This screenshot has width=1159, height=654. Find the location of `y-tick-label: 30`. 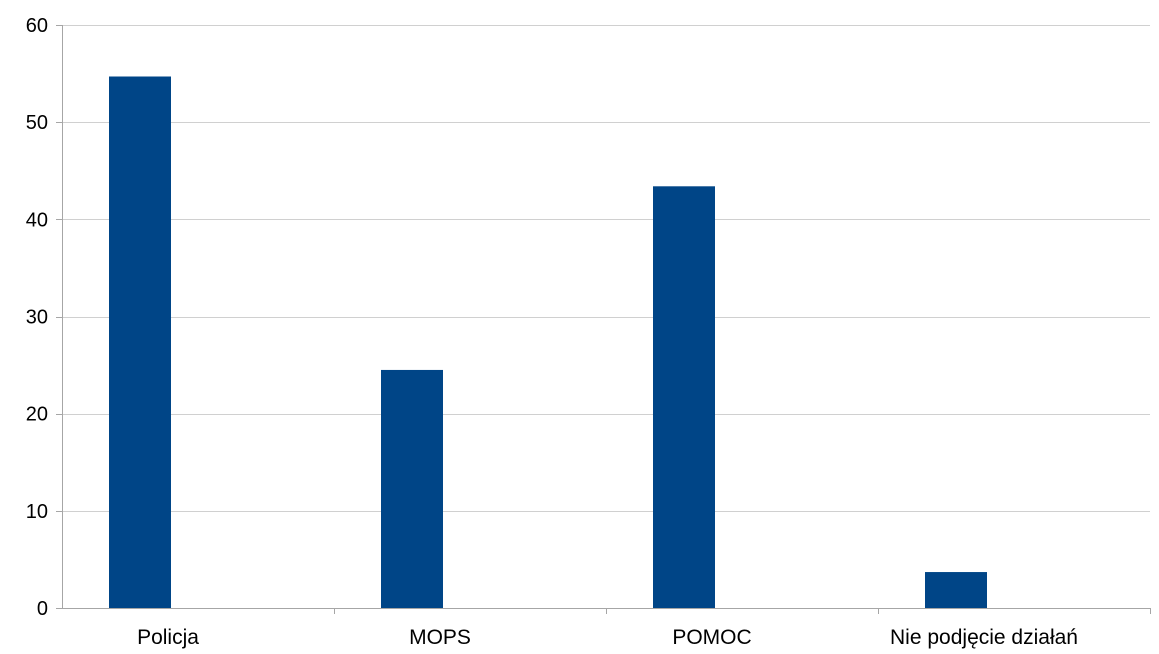

y-tick-label: 30 is located at coordinates (37, 318).